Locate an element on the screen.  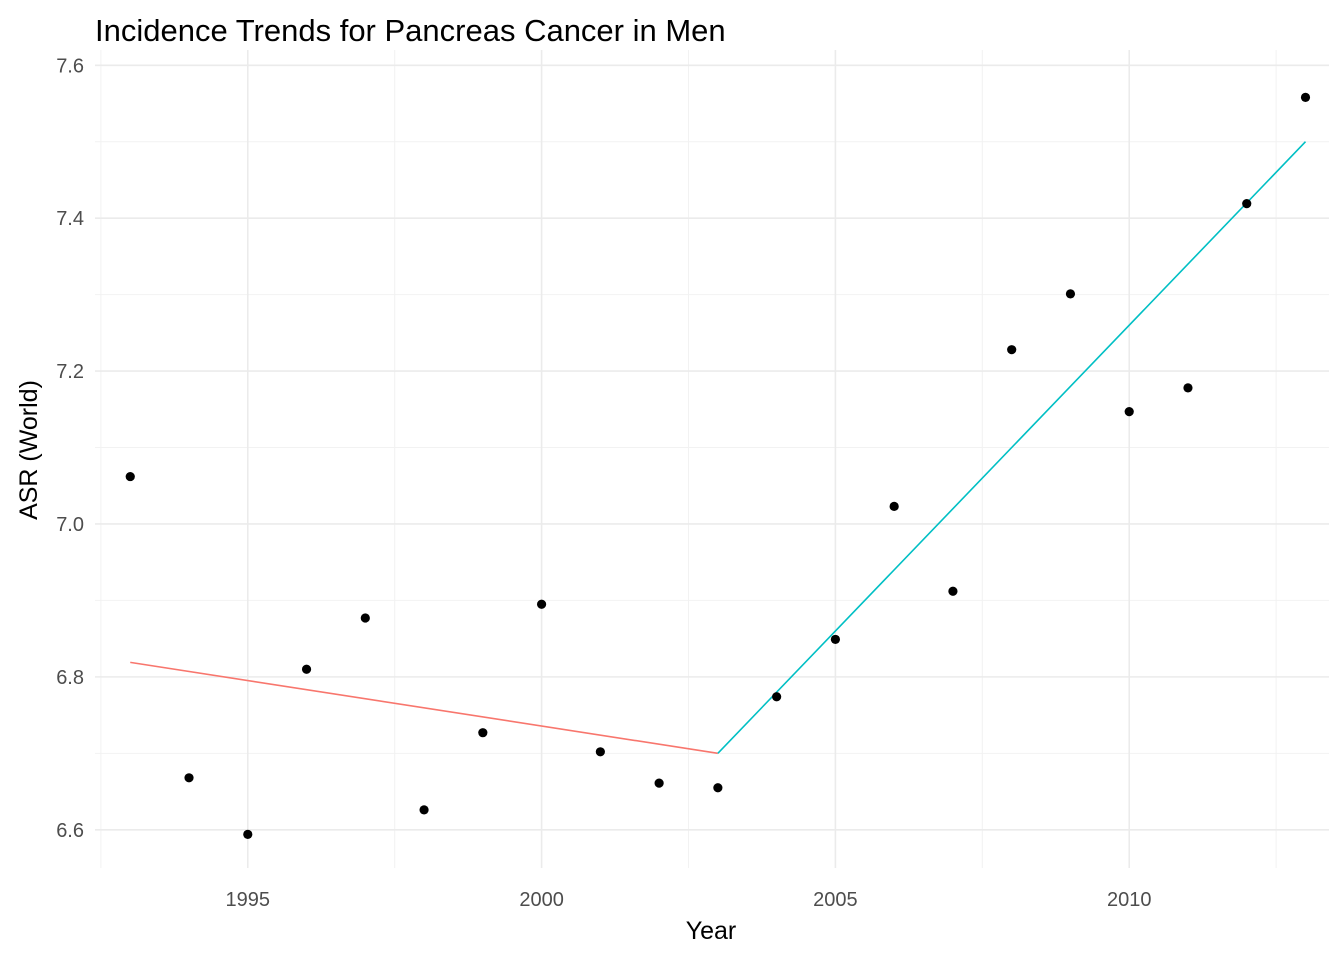
y-tick-label: 7.0 is located at coordinates (70, 525).